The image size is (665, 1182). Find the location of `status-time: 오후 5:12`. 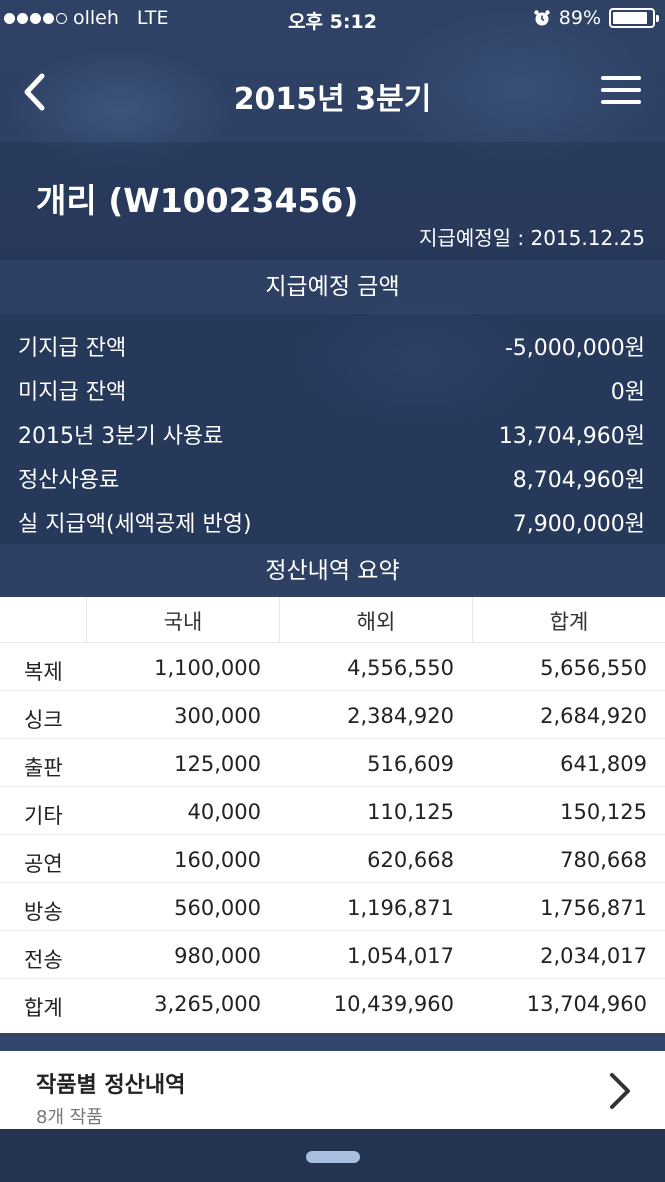

status-time: 오후 5:12 is located at coordinates (332, 22).